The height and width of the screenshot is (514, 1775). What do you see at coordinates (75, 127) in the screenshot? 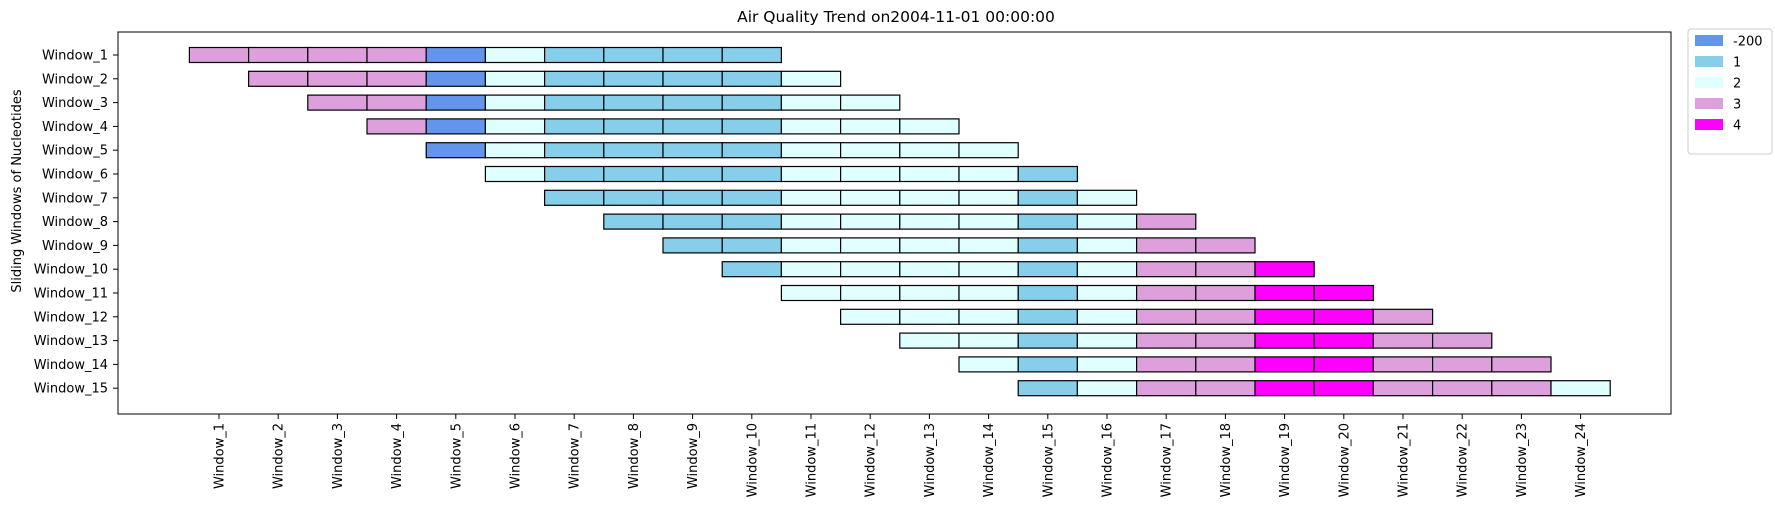
I see `y-tick-label: Window_4` at bounding box center [75, 127].